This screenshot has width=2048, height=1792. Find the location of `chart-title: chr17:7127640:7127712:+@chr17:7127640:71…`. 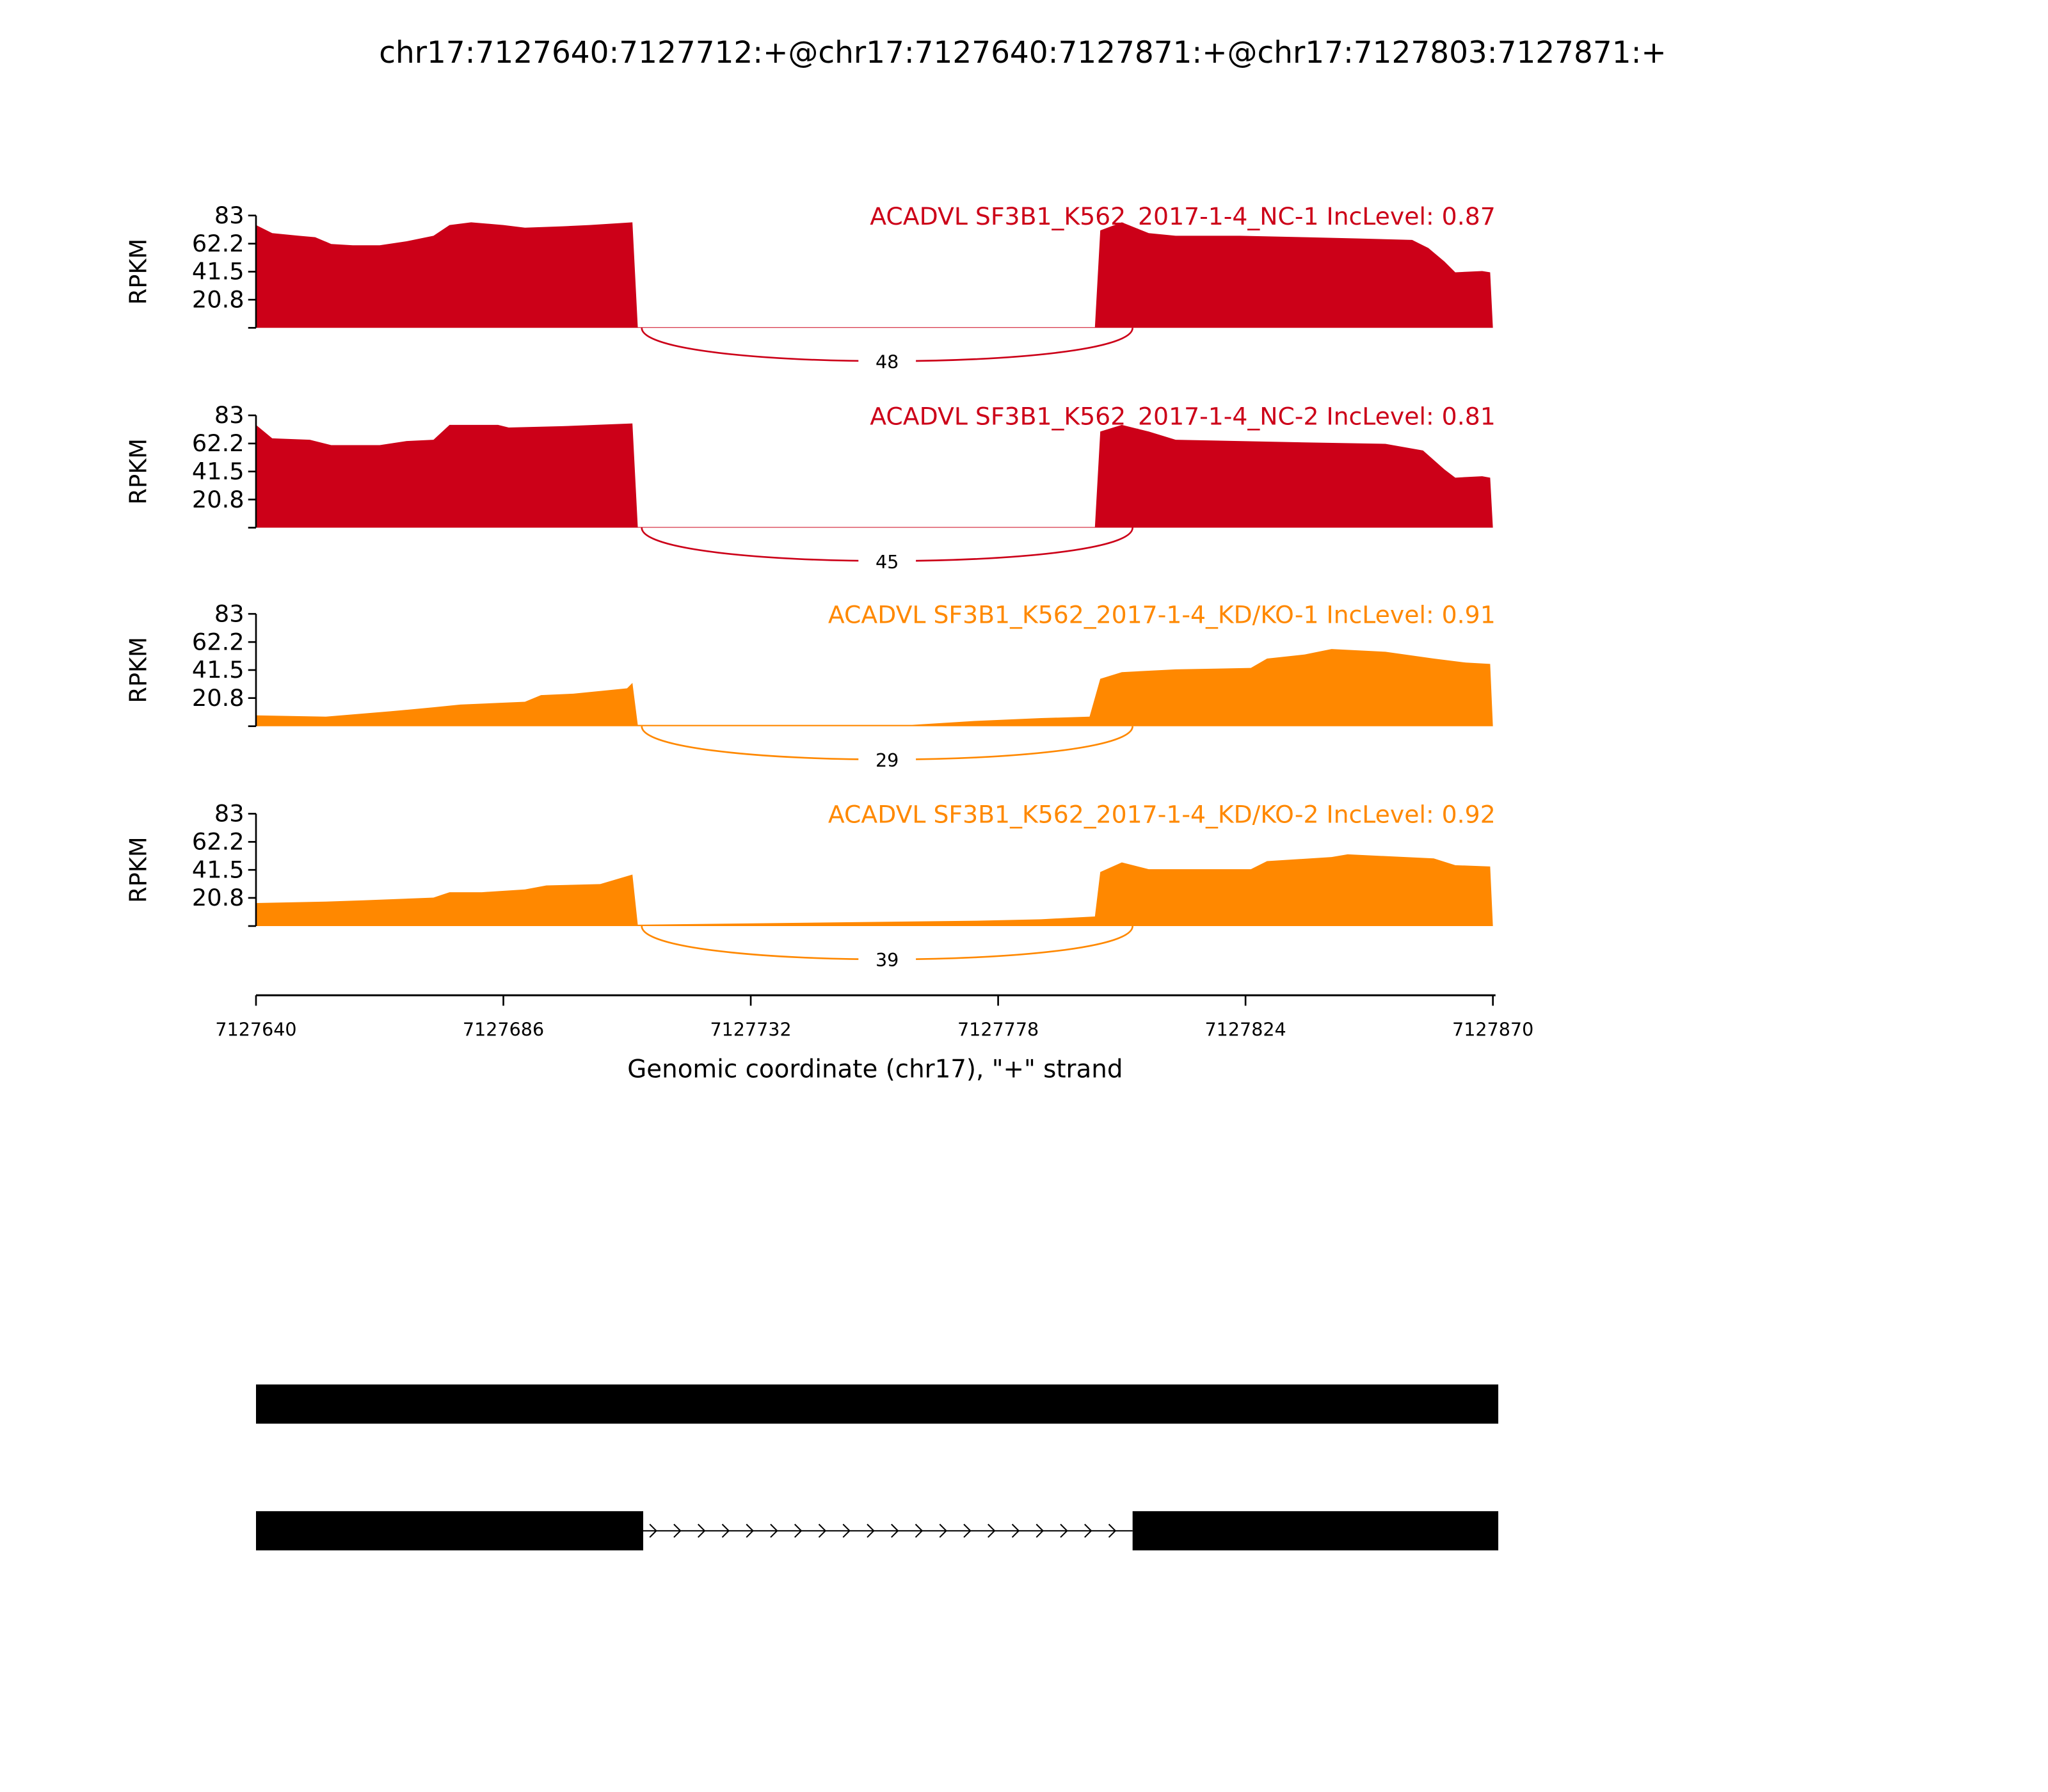

chart-title: chr17:7127640:7127712:+@chr17:7127640:71… is located at coordinates (1023, 52).